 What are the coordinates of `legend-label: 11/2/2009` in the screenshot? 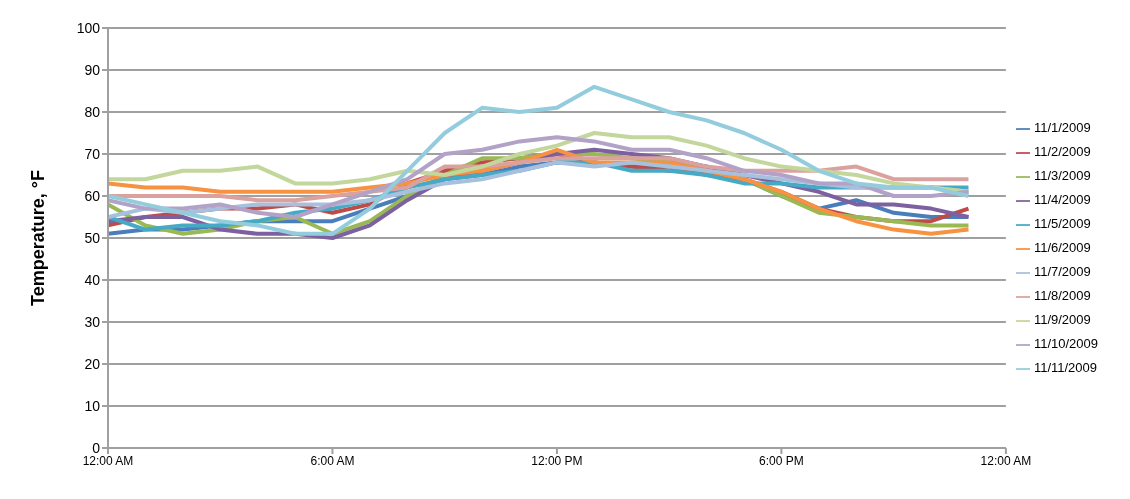 It's located at (1062, 151).